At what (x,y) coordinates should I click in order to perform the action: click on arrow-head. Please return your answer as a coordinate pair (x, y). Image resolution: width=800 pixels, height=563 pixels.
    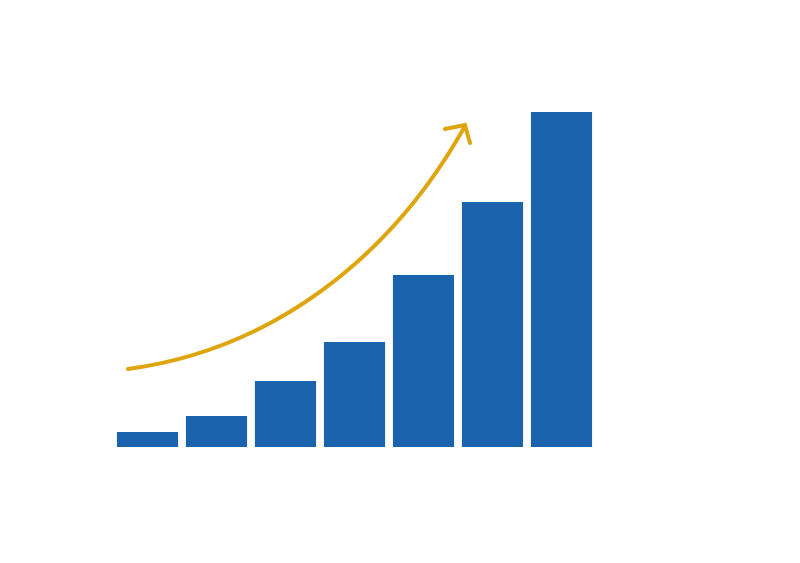
    Looking at the image, I should click on (457, 133).